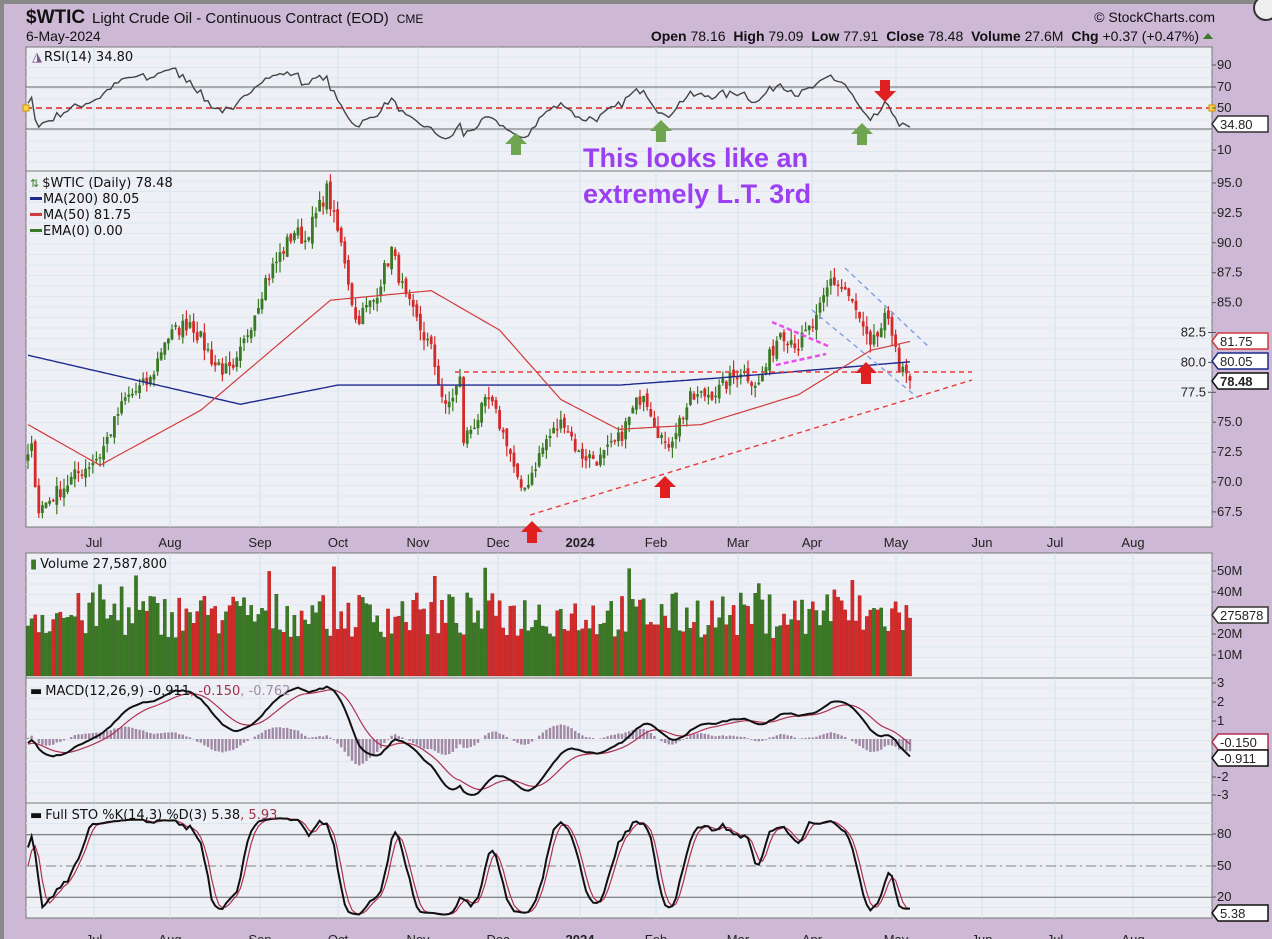 The height and width of the screenshot is (939, 1272). I want to click on volume-axis-label: 20M, so click(1229, 633).